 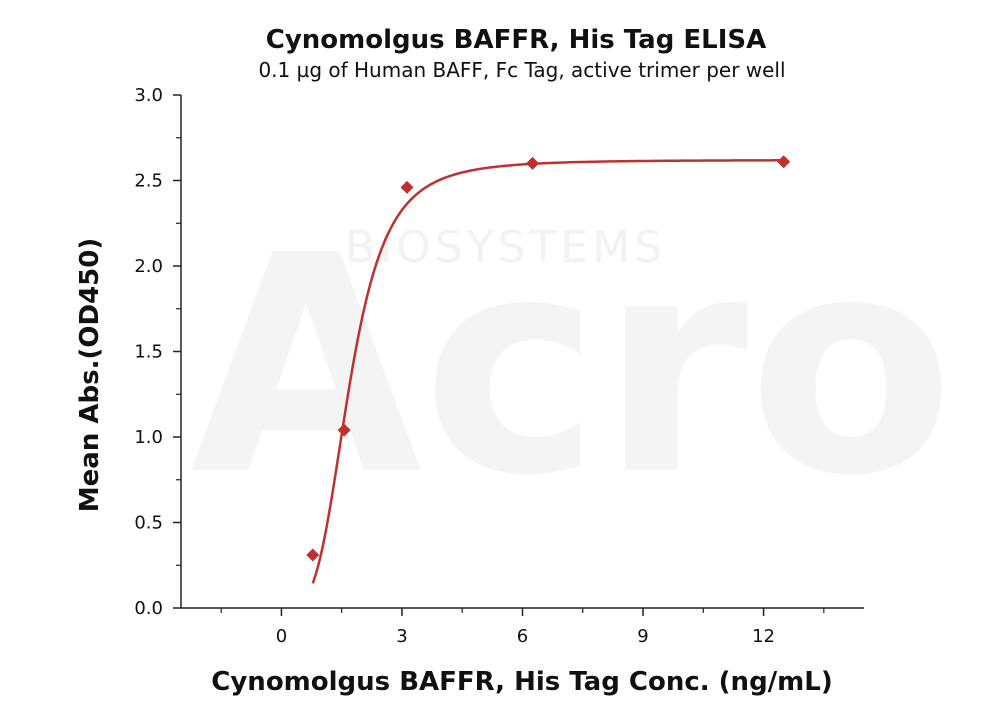 What do you see at coordinates (148, 523) in the screenshot?
I see `y-tick-label: 0.5` at bounding box center [148, 523].